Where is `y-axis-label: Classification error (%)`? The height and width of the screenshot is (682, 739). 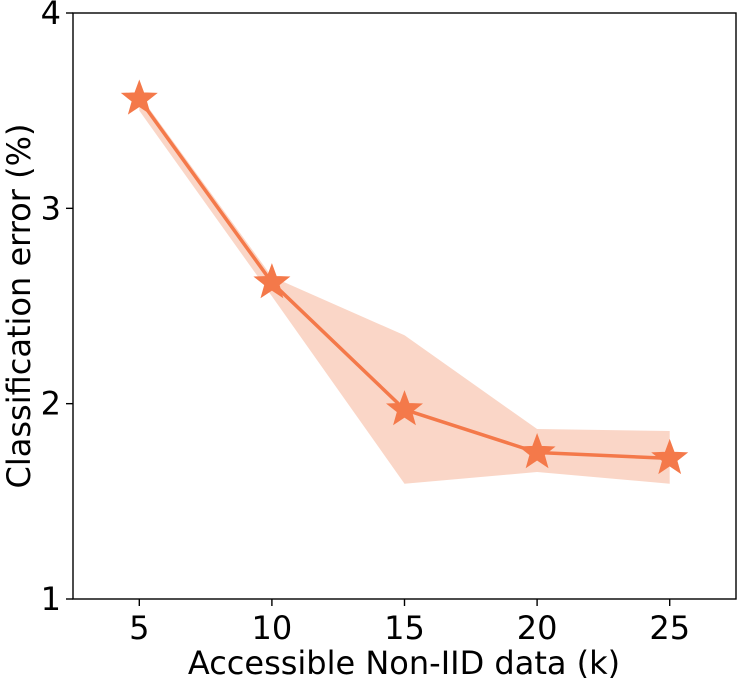 y-axis-label: Classification error (%) is located at coordinates (19, 306).